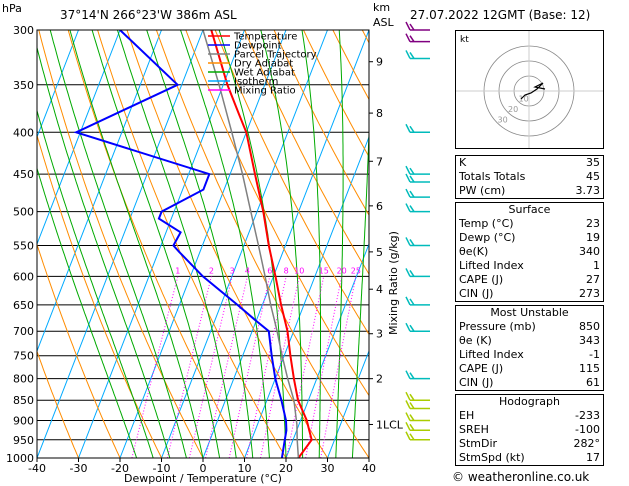 Image resolution: width=629 pixels, height=486 pixels. What do you see at coordinates (593, 162) in the screenshot?
I see `stat-value: 35` at bounding box center [593, 162].